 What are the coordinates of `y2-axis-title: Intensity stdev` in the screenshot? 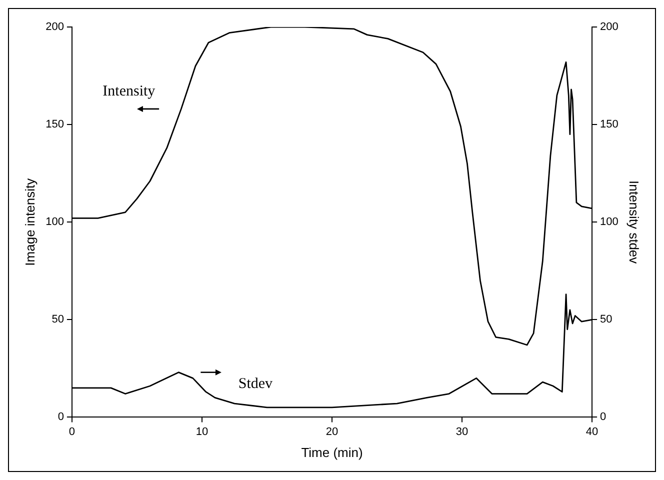 It's located at (634, 222).